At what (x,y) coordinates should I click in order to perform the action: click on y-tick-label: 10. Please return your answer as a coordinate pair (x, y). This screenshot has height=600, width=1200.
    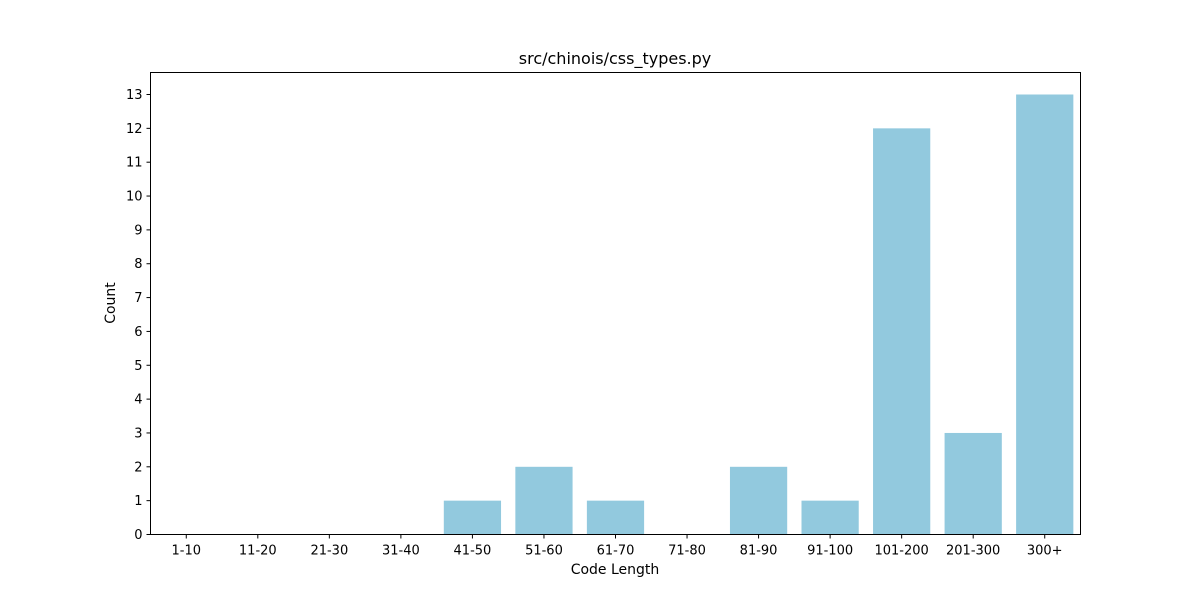
    Looking at the image, I should click on (134, 197).